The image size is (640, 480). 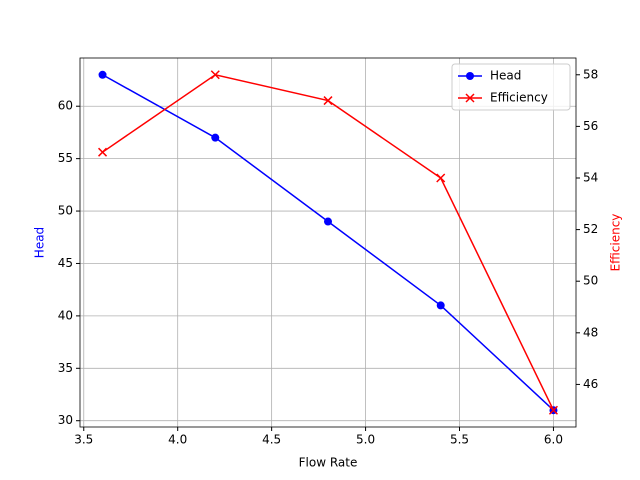 I want to click on y2-tick-label: 56, so click(x=590, y=126).